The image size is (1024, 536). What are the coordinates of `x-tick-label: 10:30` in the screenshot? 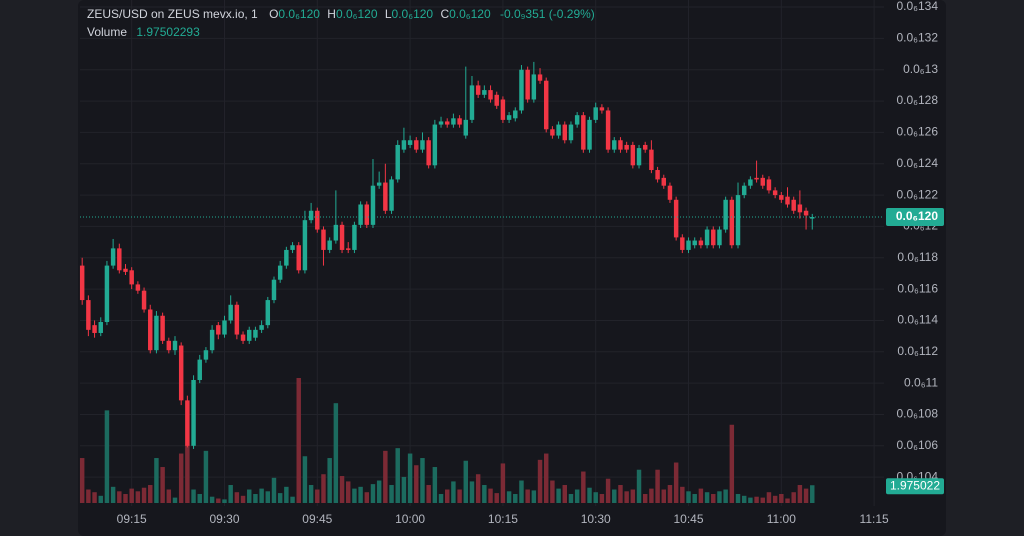 It's located at (596, 519).